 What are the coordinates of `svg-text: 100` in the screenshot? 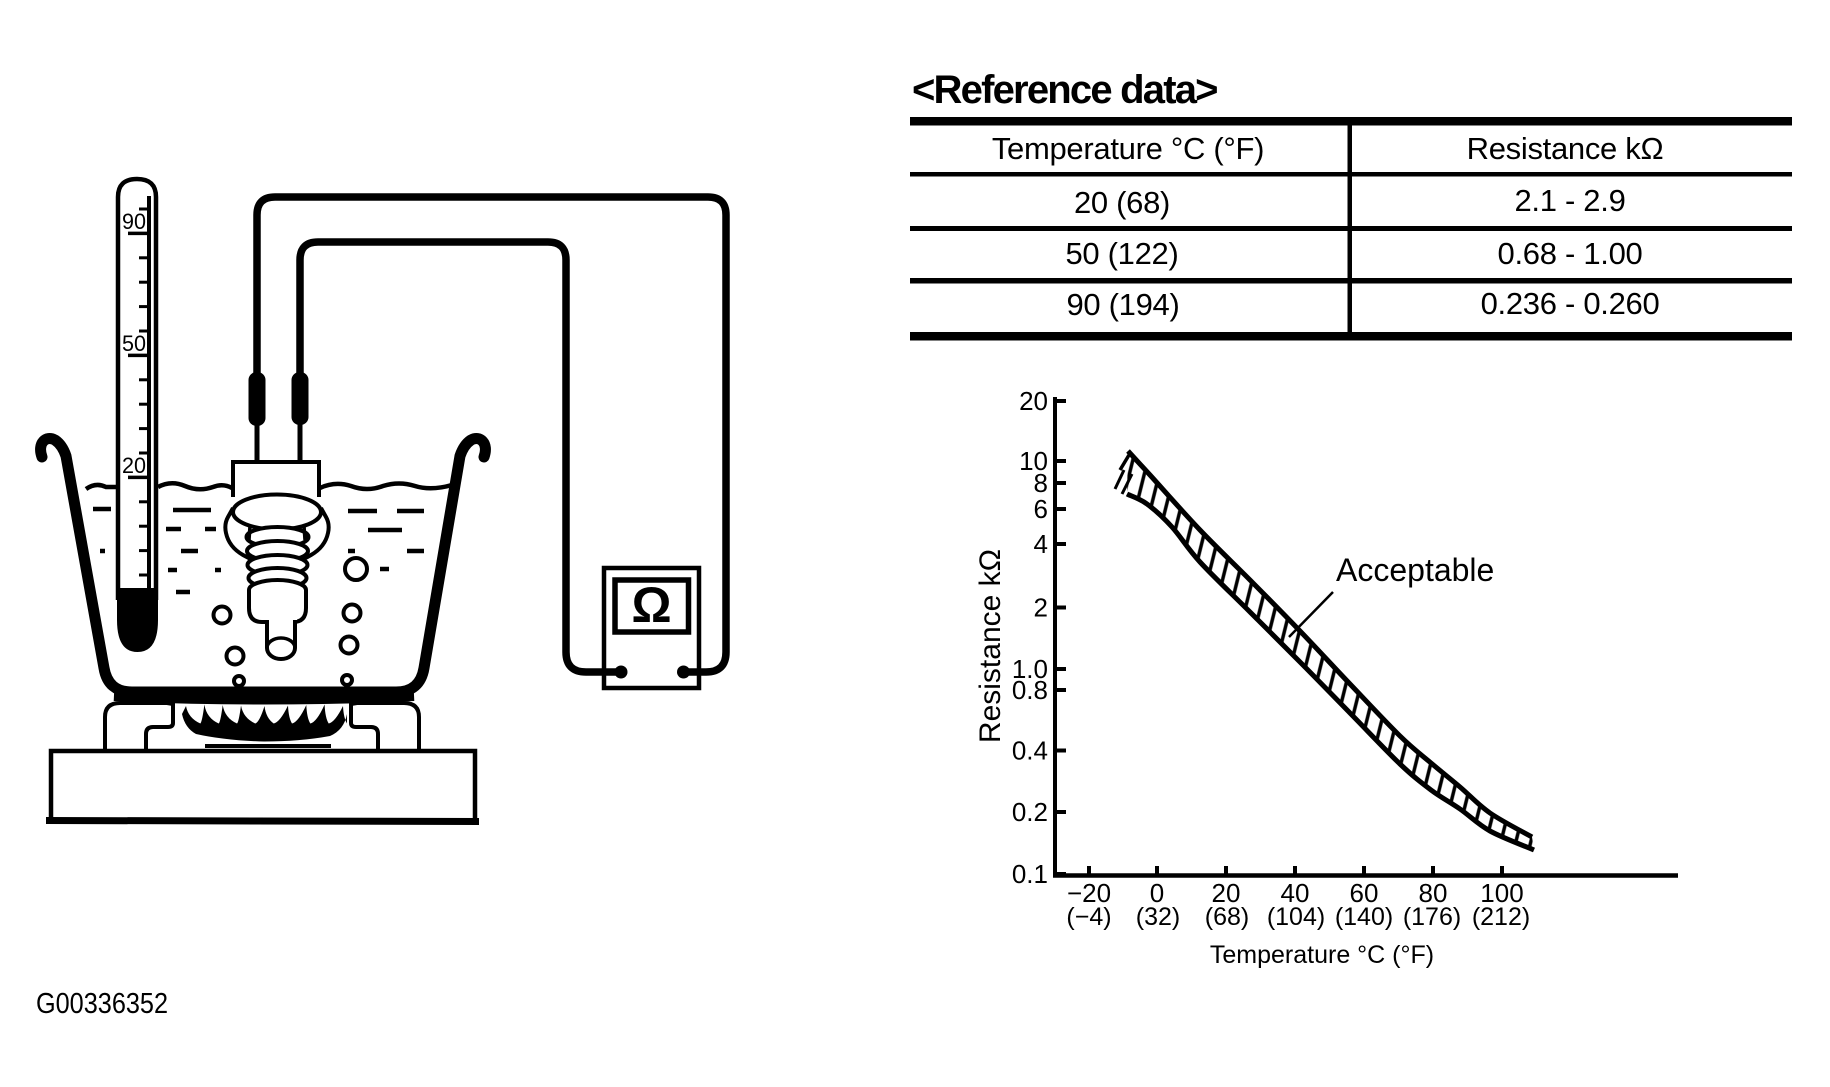 It's located at (1501, 893).